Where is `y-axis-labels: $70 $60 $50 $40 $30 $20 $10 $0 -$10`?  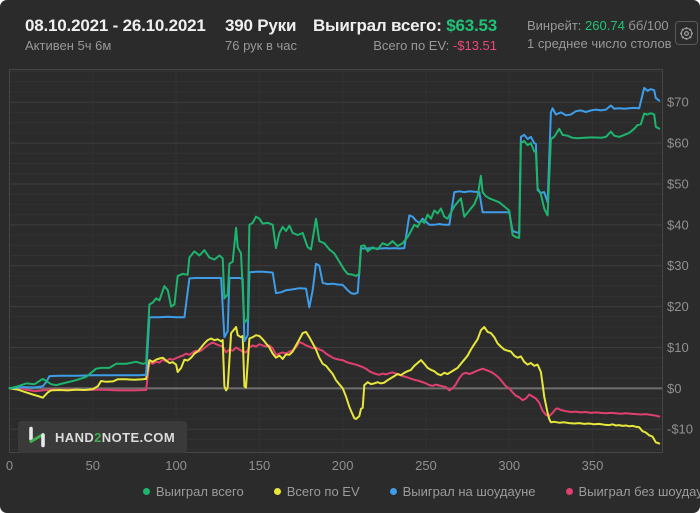 y-axis-labels: $70 $60 $50 $40 $30 $20 $10 $0 -$10 is located at coordinates (680, 266).